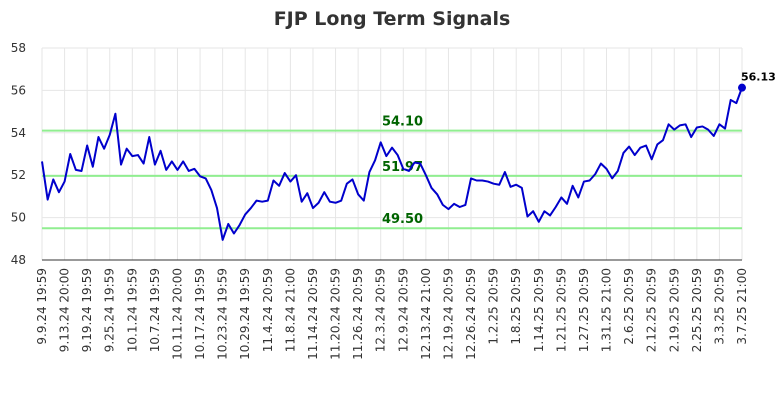 This screenshot has width=784, height=400. Describe the element at coordinates (402, 219) in the screenshot. I see `reference-line-label: 49.50` at that location.